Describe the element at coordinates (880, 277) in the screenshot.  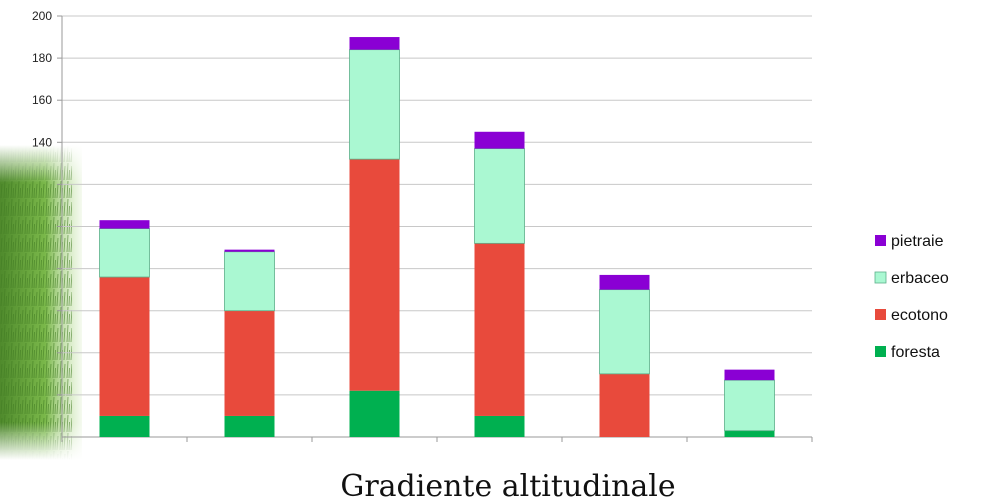
I see `legend-swatch-erbaceo` at that location.